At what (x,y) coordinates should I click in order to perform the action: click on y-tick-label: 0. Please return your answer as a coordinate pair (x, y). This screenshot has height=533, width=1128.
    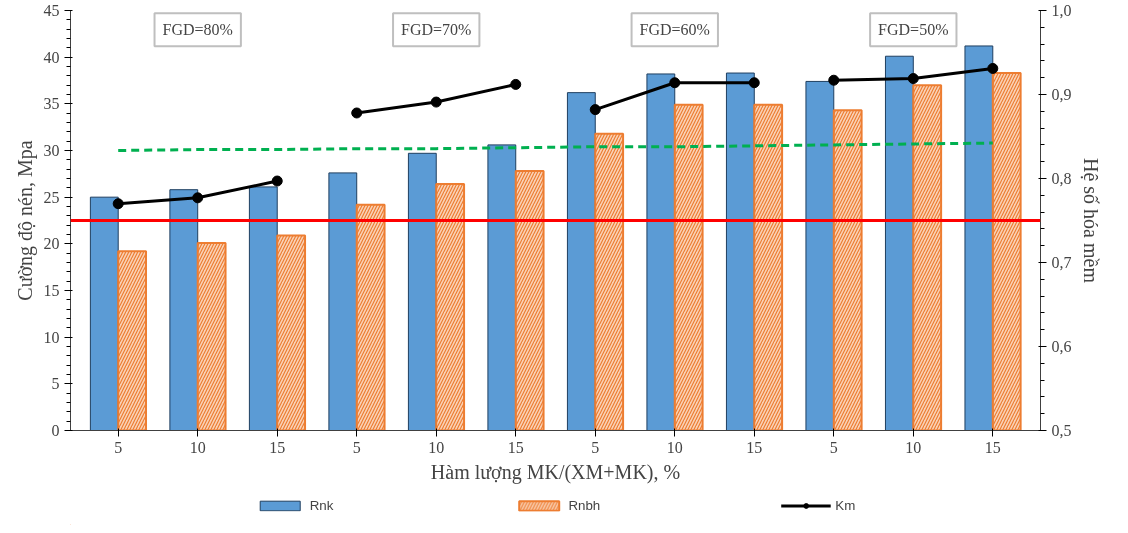
    Looking at the image, I should click on (55, 430).